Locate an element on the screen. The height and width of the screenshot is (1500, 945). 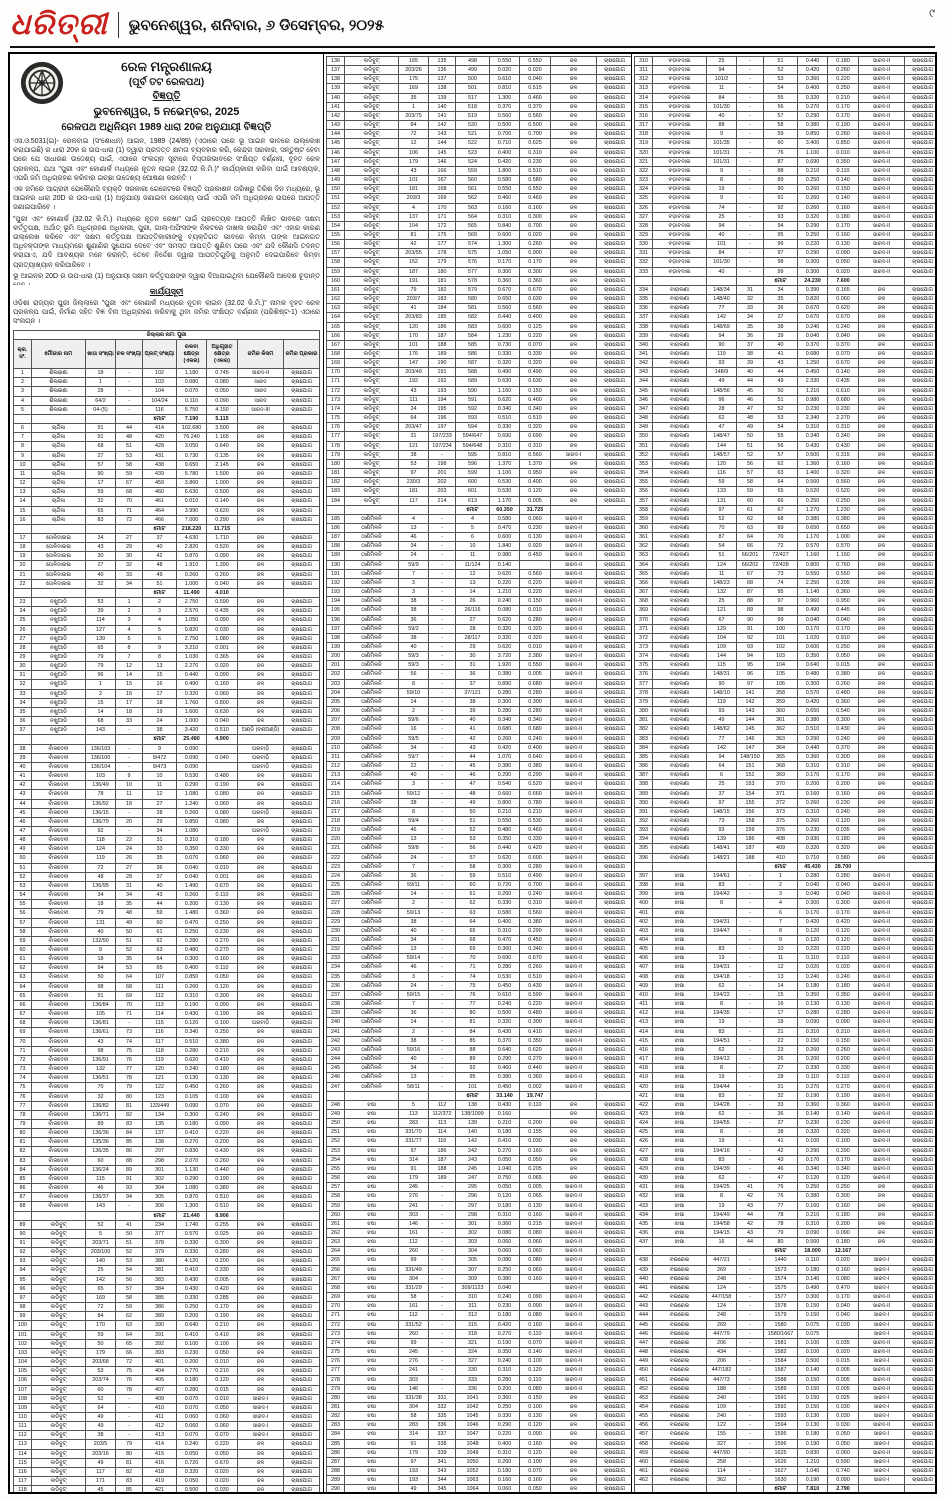
table-row: 452 ବଇରେଇ 188-1589 0.150 0.005 ସାରଦ-II ଚାଷଯୋଗ is located at coordinates (784, 1388).